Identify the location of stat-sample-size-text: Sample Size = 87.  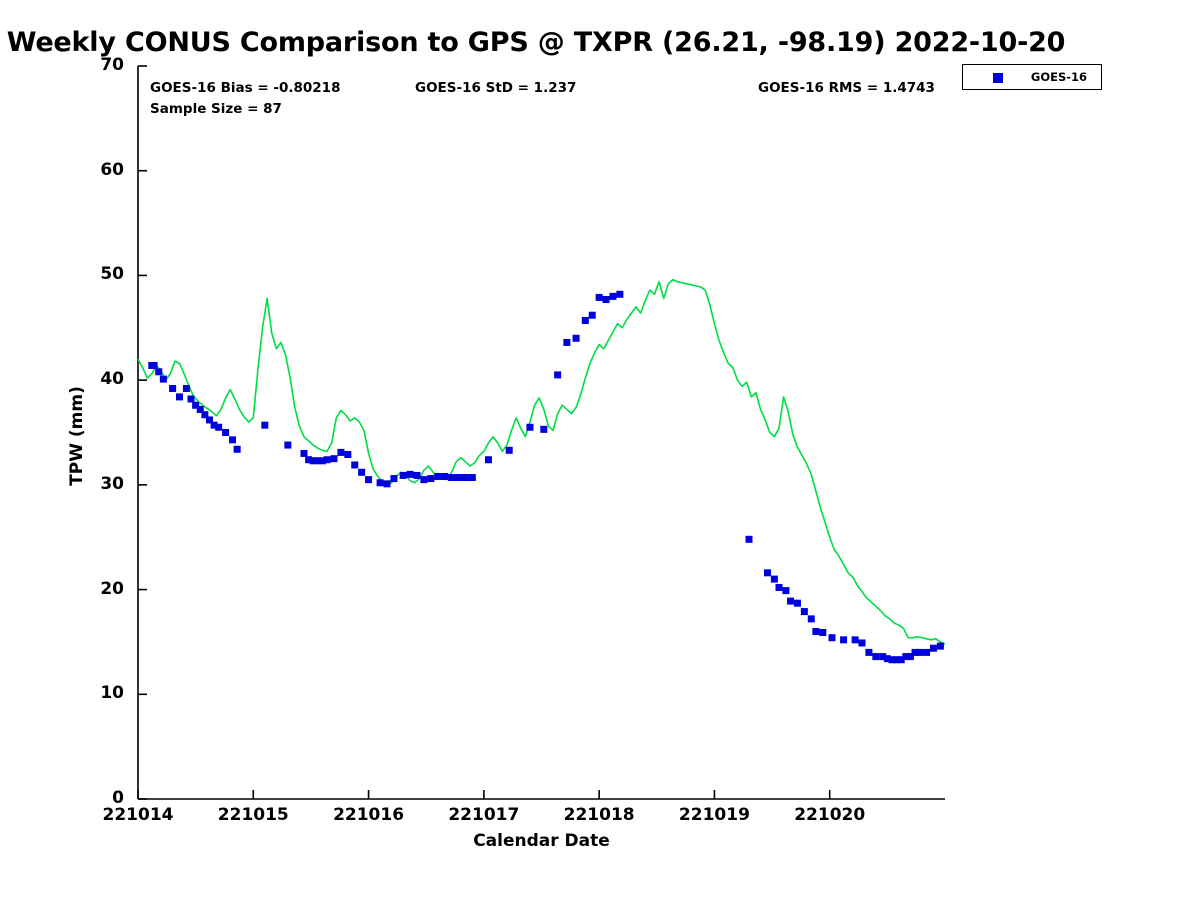
(216, 109).